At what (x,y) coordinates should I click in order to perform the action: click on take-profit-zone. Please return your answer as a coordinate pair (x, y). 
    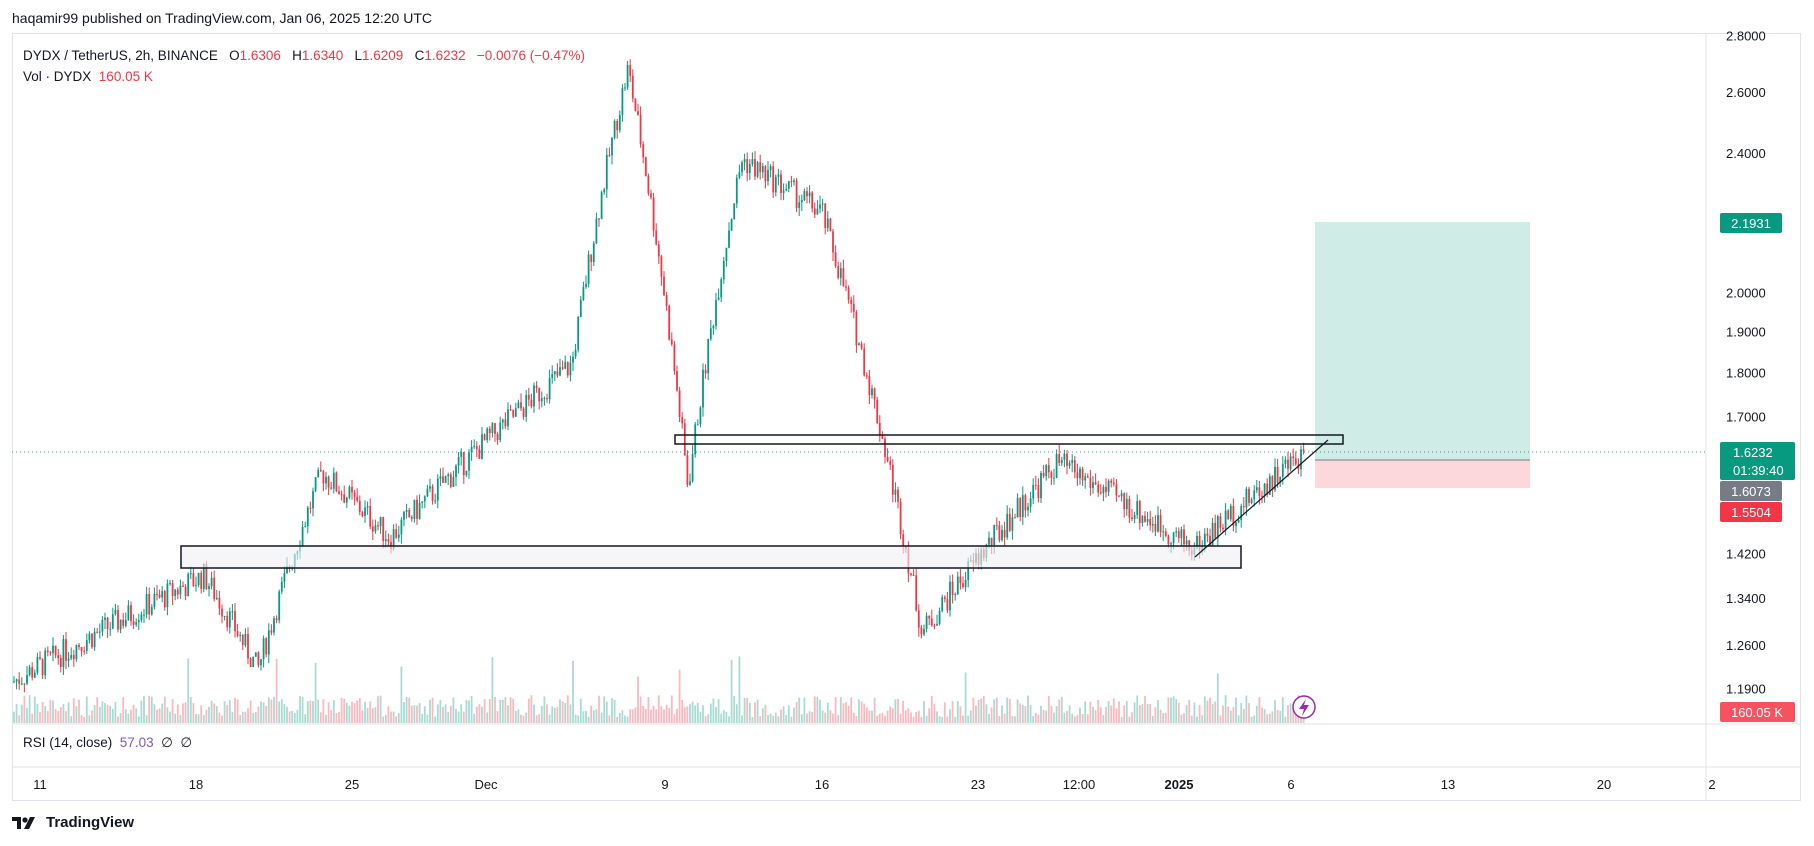
    Looking at the image, I should click on (1422, 341).